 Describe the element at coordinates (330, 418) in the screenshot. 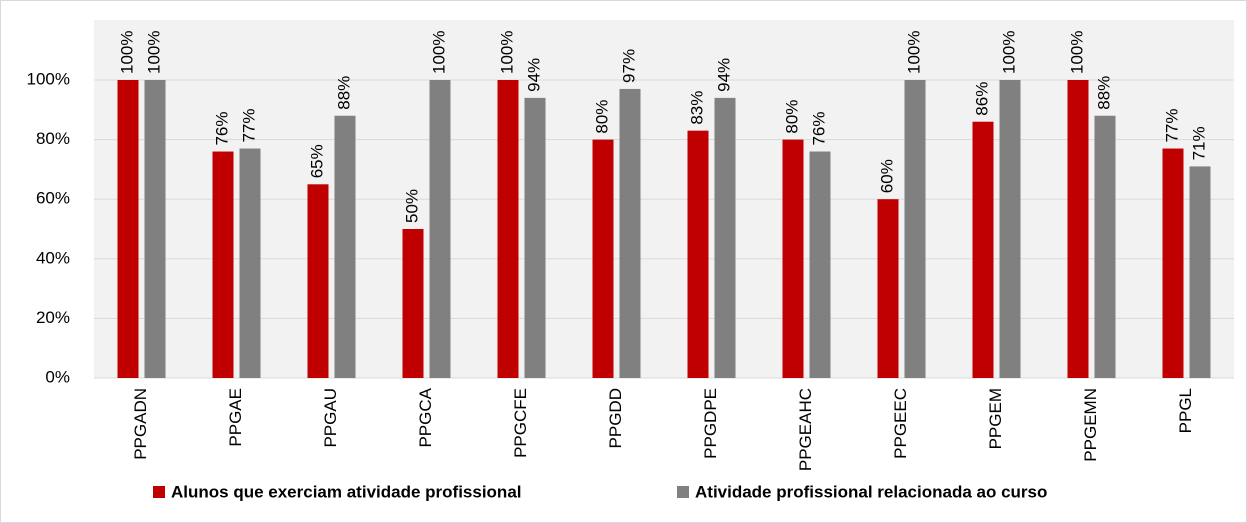

I see `x-tick-label: PPGAU` at that location.